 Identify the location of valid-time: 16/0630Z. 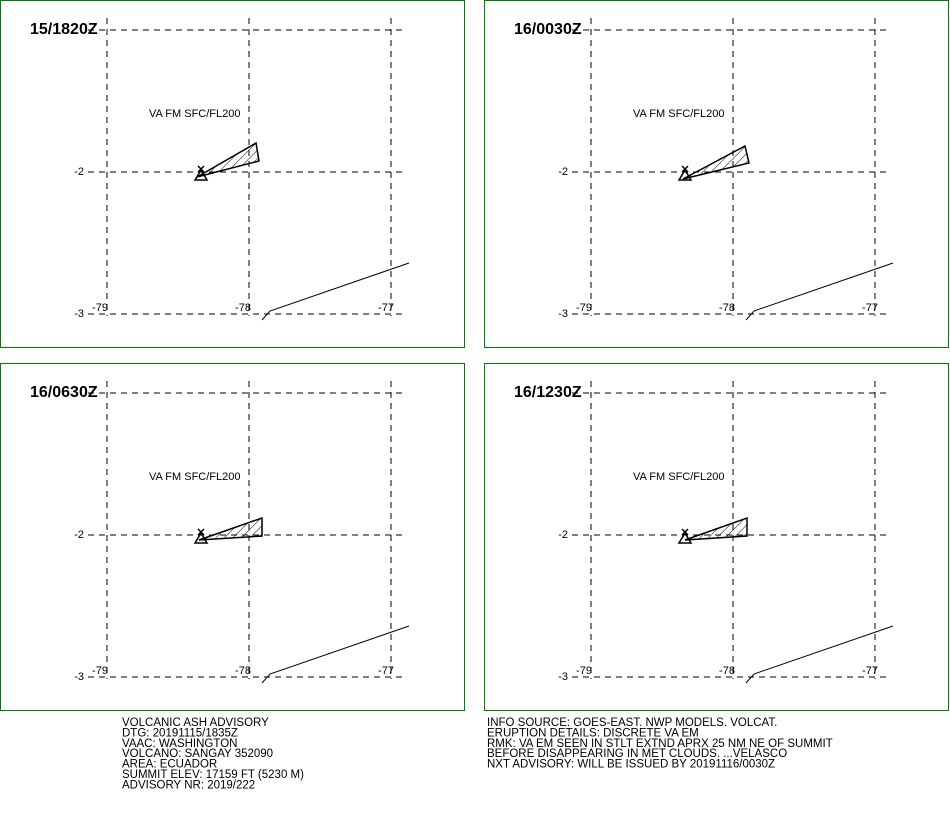
(64, 392).